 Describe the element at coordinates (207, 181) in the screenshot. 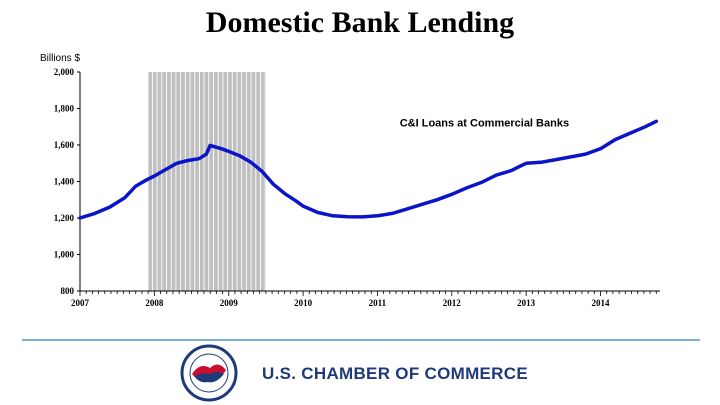

I see `recession-band` at that location.